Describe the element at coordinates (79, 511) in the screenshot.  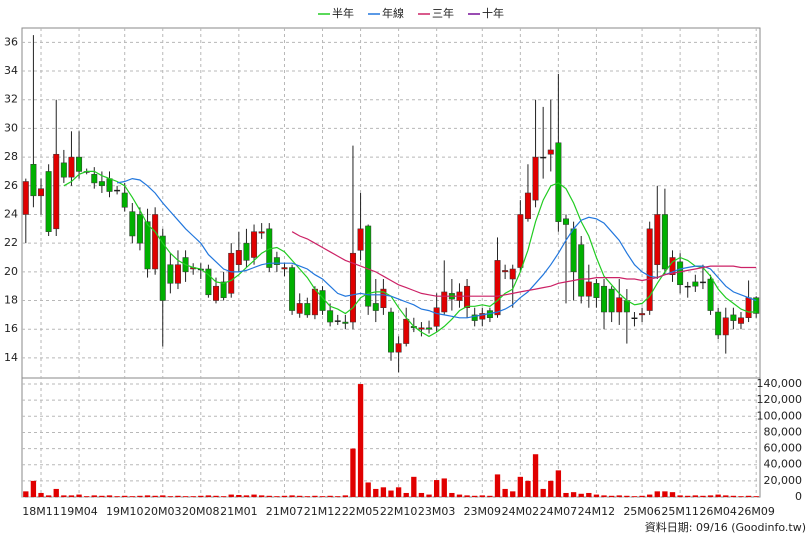
I see `x-tick-label: 19M04` at that location.